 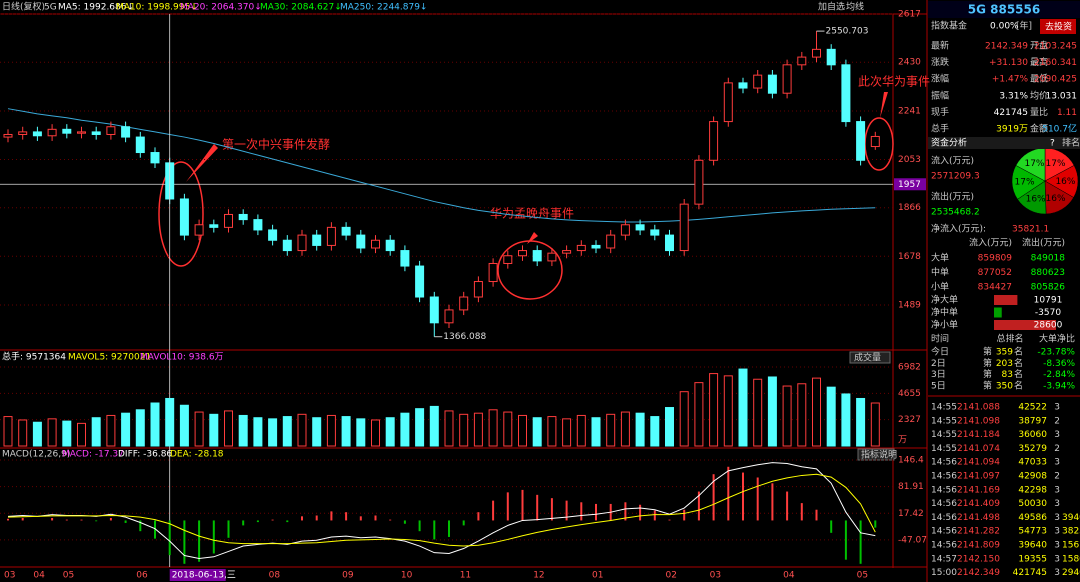 I want to click on flow-label: 大单, so click(x=940, y=258).